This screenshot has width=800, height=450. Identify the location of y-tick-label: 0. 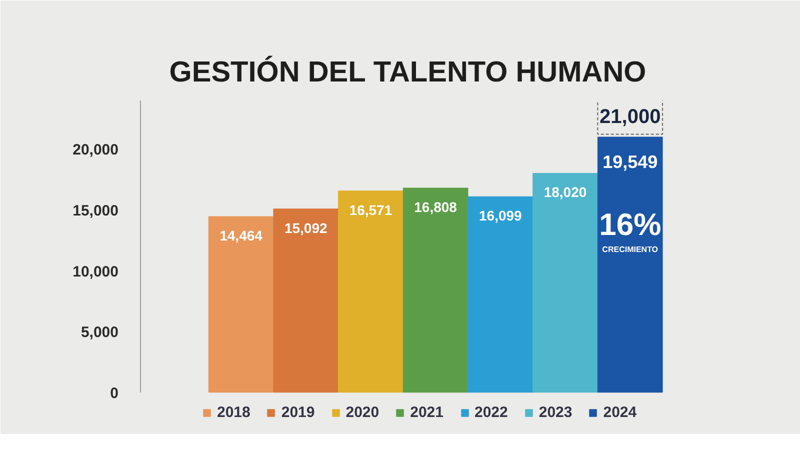
(114, 393).